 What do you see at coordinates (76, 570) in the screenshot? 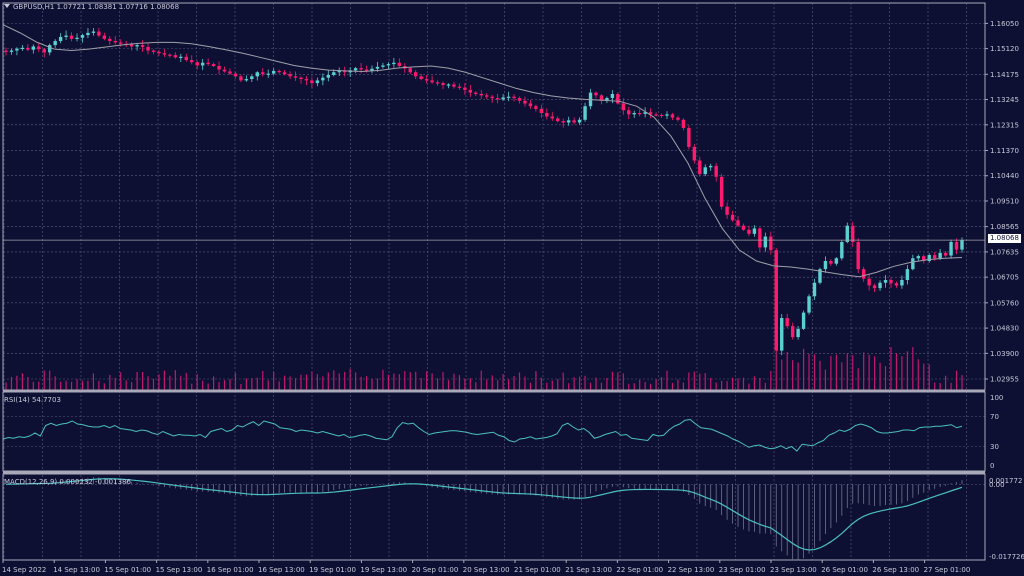
I see `svg-text: 14 Sep 13:00` at bounding box center [76, 570].